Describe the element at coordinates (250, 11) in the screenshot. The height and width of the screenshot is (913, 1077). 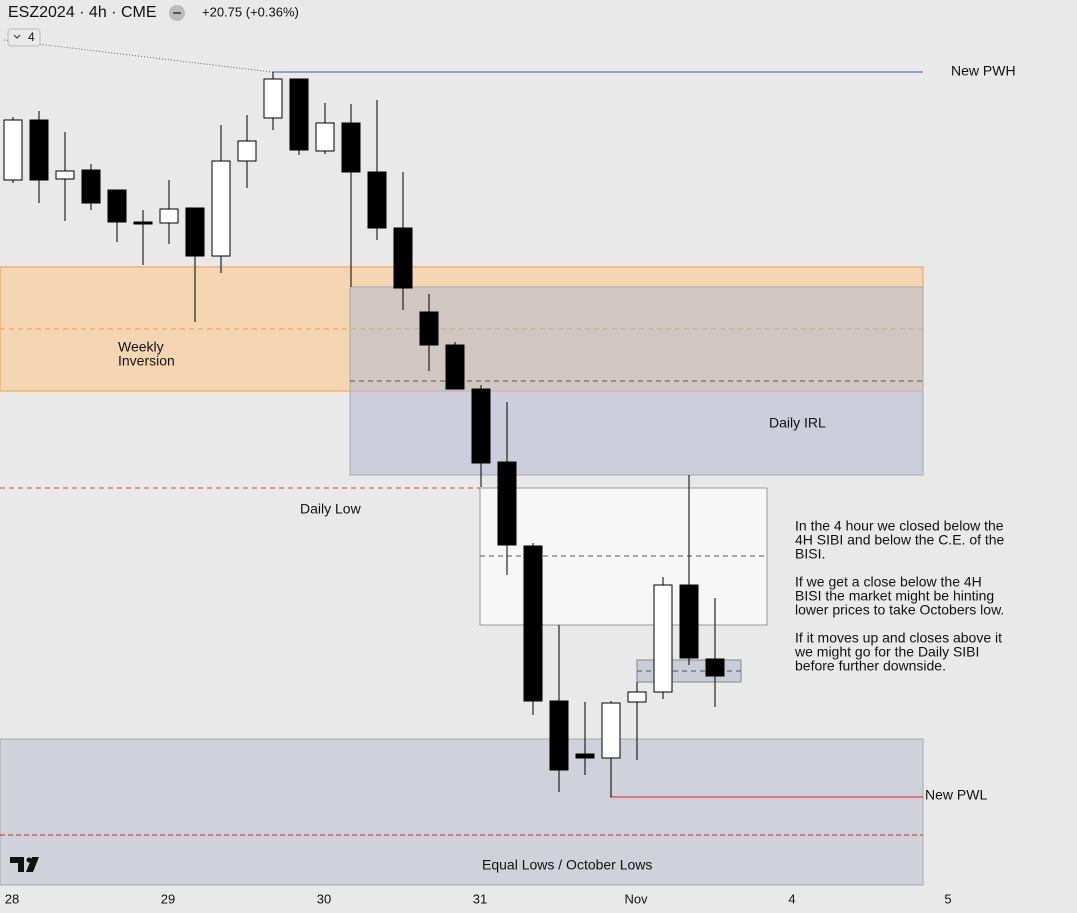
I see `price-change: +20.75 (+0.36%)` at that location.